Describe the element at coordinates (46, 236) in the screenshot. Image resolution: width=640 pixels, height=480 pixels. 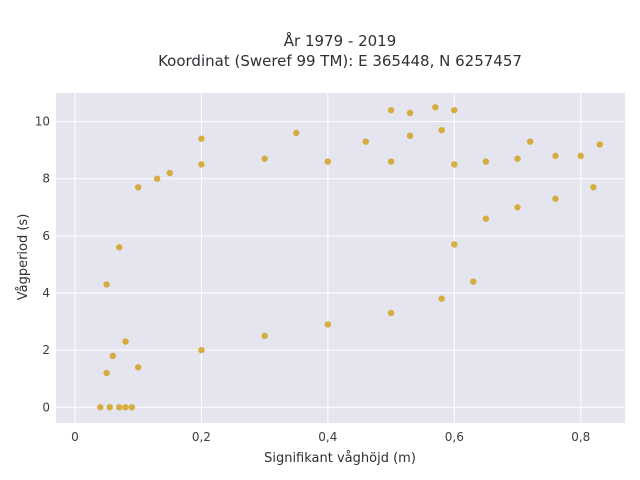
I see `y-tick-label: 6` at that location.